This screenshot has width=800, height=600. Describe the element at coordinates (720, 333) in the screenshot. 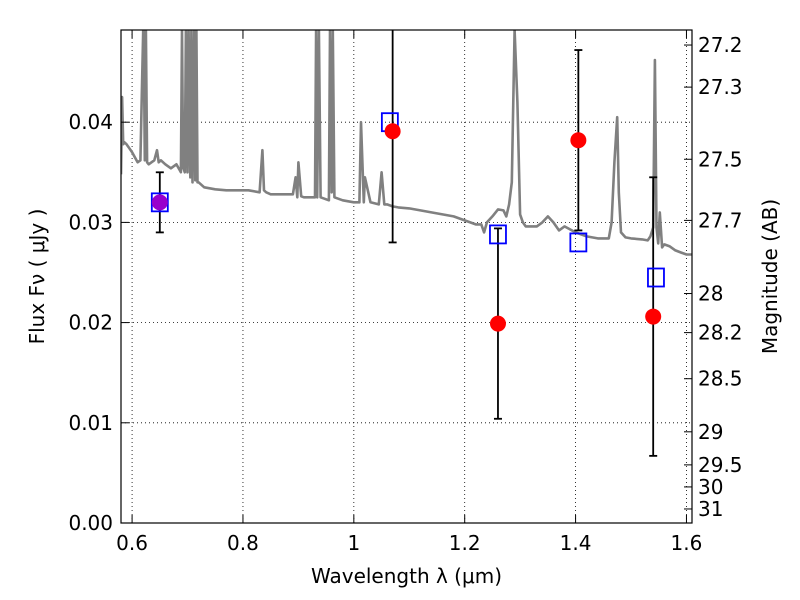

I see `y2-tick-label: 28.2` at that location.